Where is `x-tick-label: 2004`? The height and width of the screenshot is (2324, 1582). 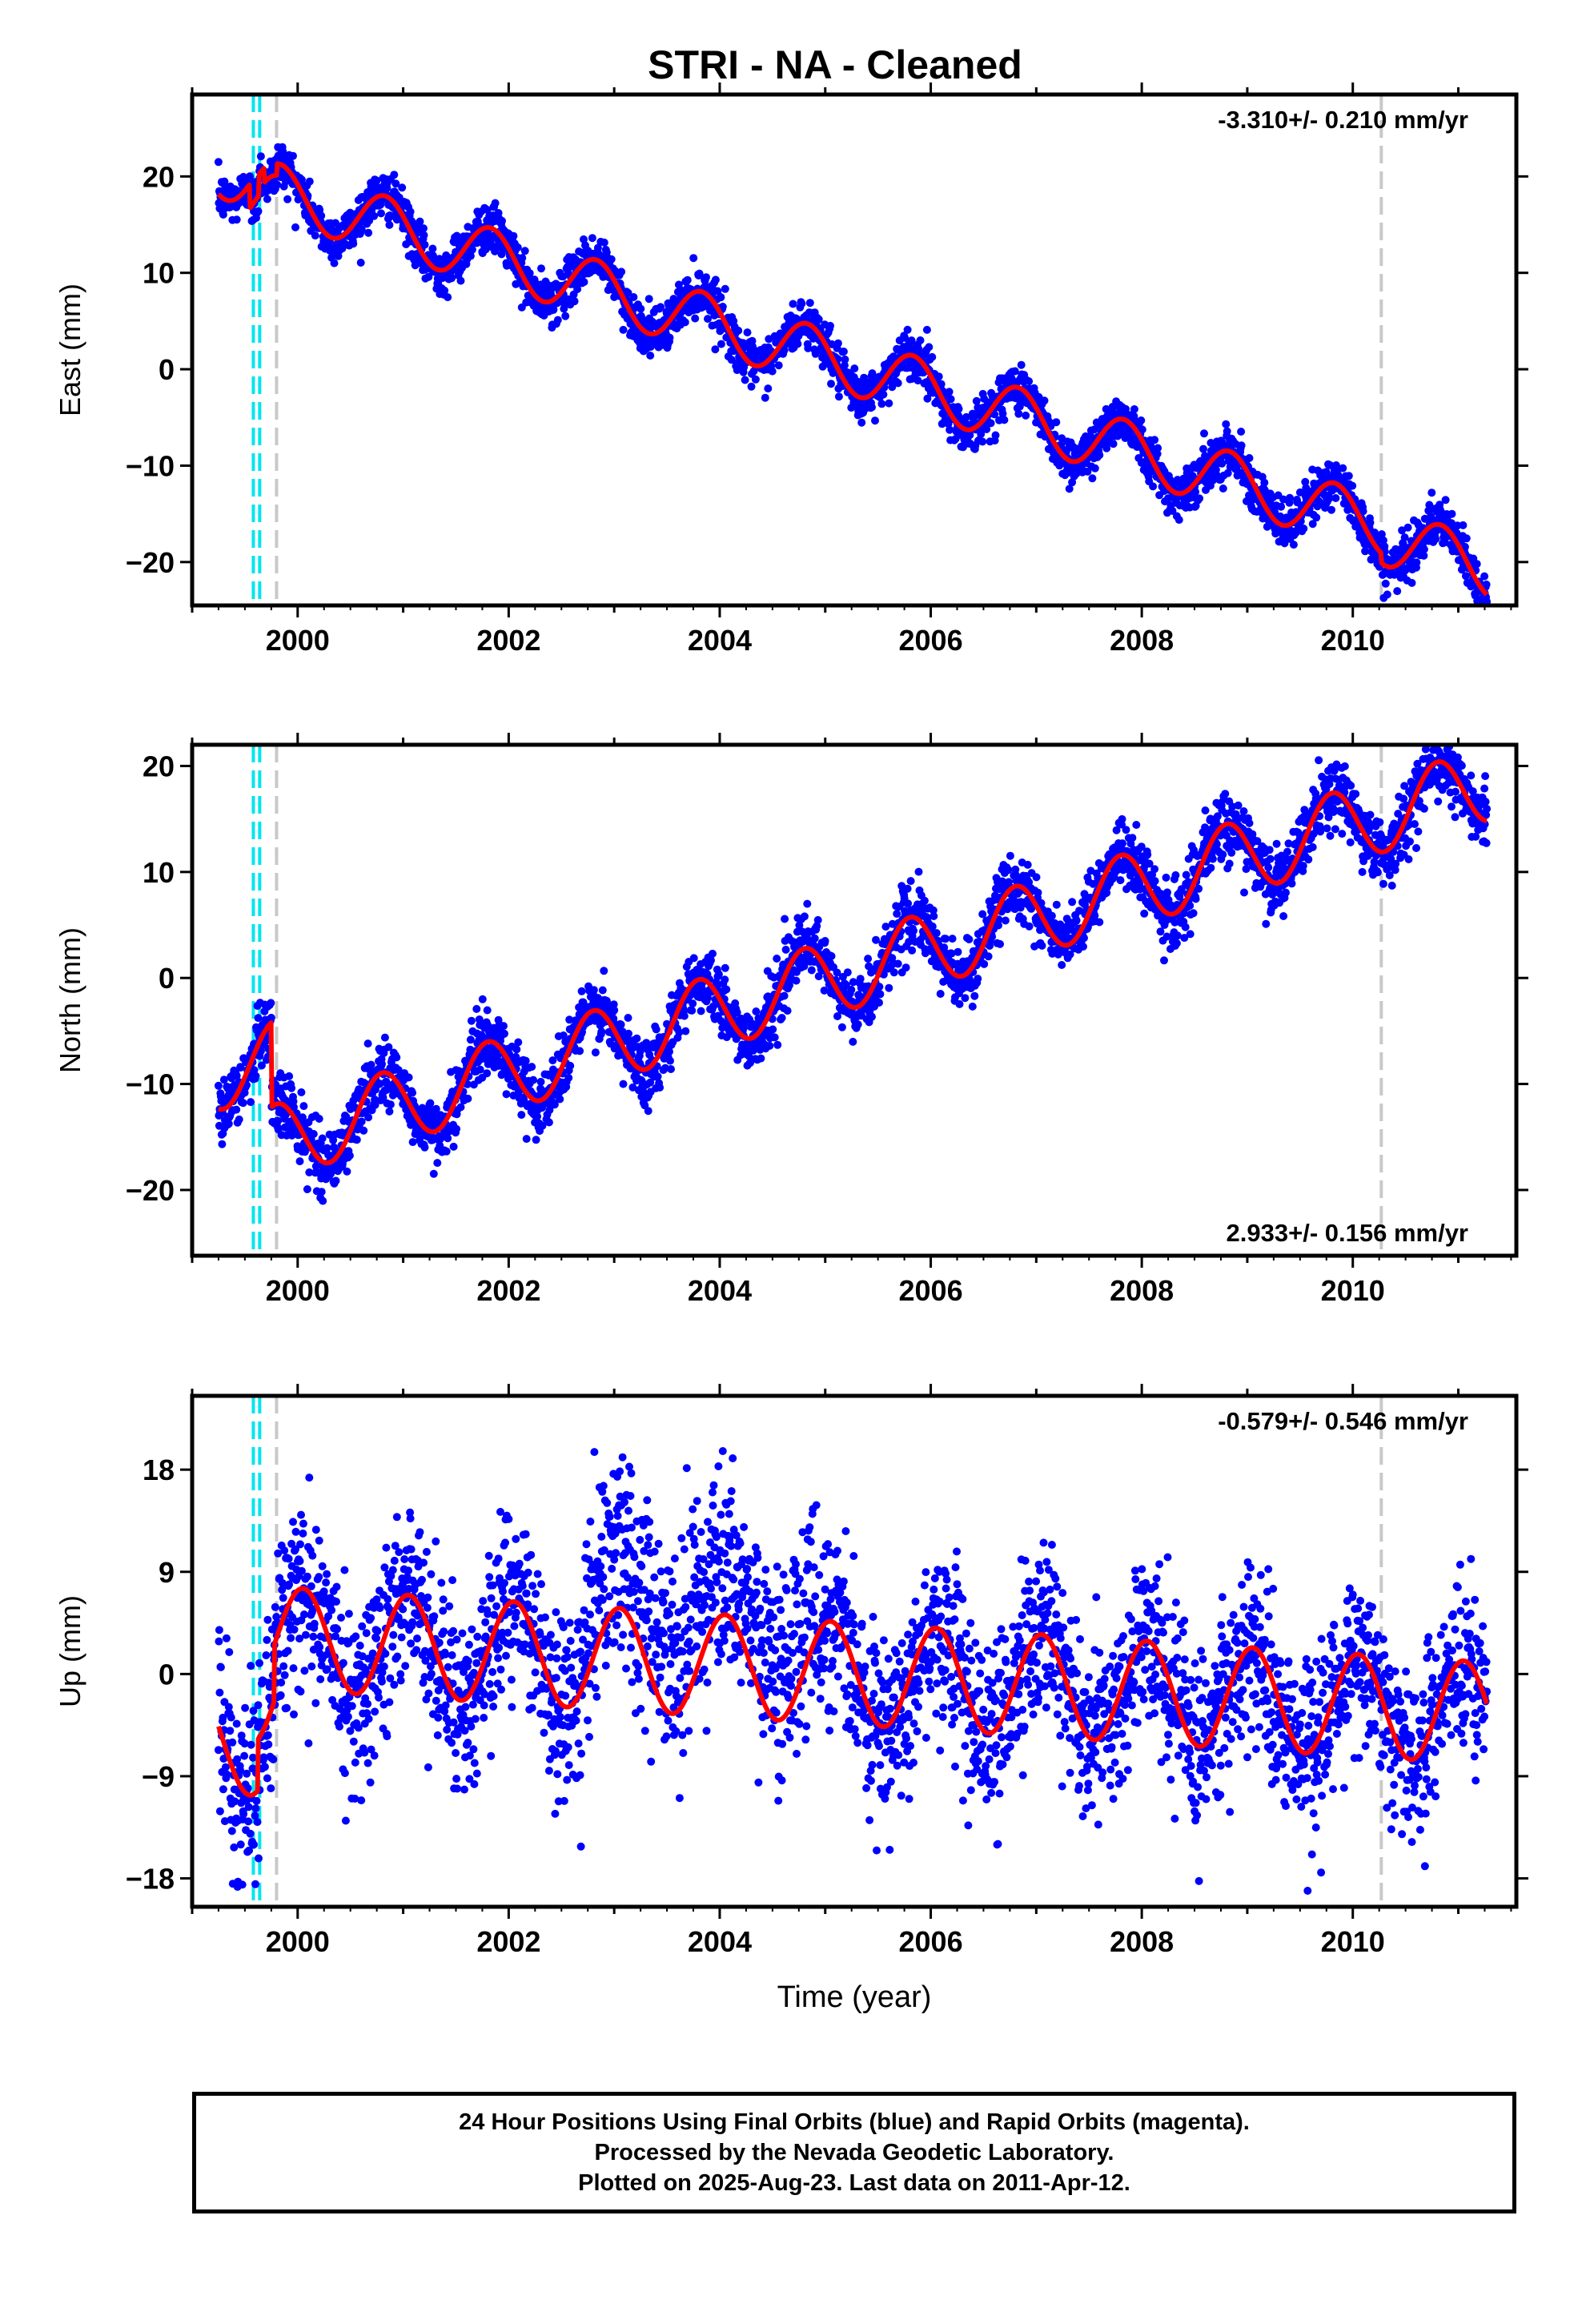
x-tick-label: 2004 is located at coordinates (720, 640).